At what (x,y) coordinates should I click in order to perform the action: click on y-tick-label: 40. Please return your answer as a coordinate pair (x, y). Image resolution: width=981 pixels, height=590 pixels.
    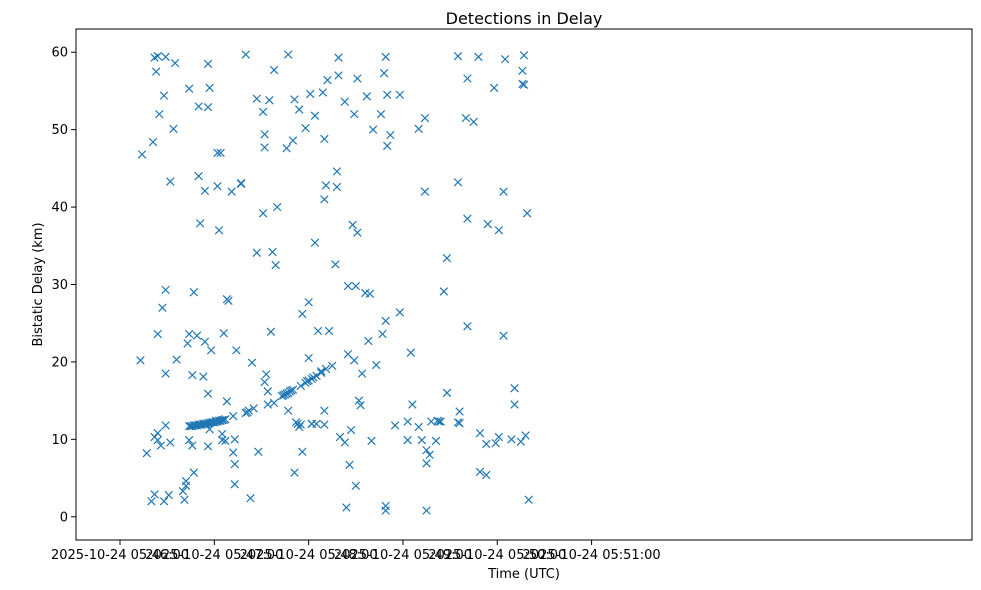
    Looking at the image, I should click on (59, 208).